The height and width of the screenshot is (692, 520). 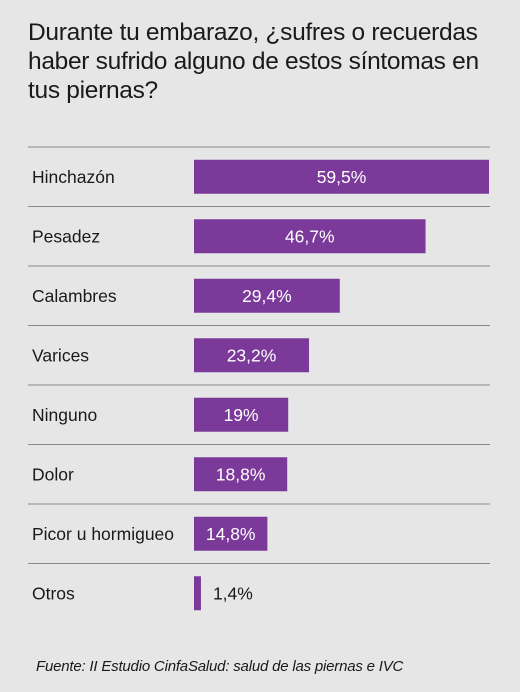 What do you see at coordinates (103, 534) in the screenshot?
I see `category-label: Picor u hormigueo` at bounding box center [103, 534].